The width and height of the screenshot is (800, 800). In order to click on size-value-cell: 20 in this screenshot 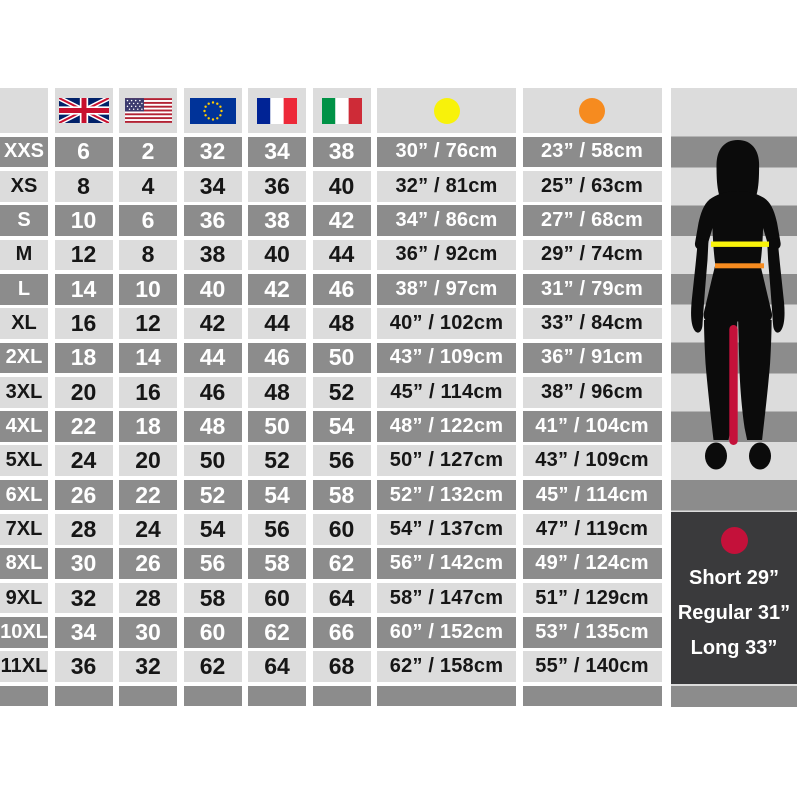, I will do `click(83, 392)`.